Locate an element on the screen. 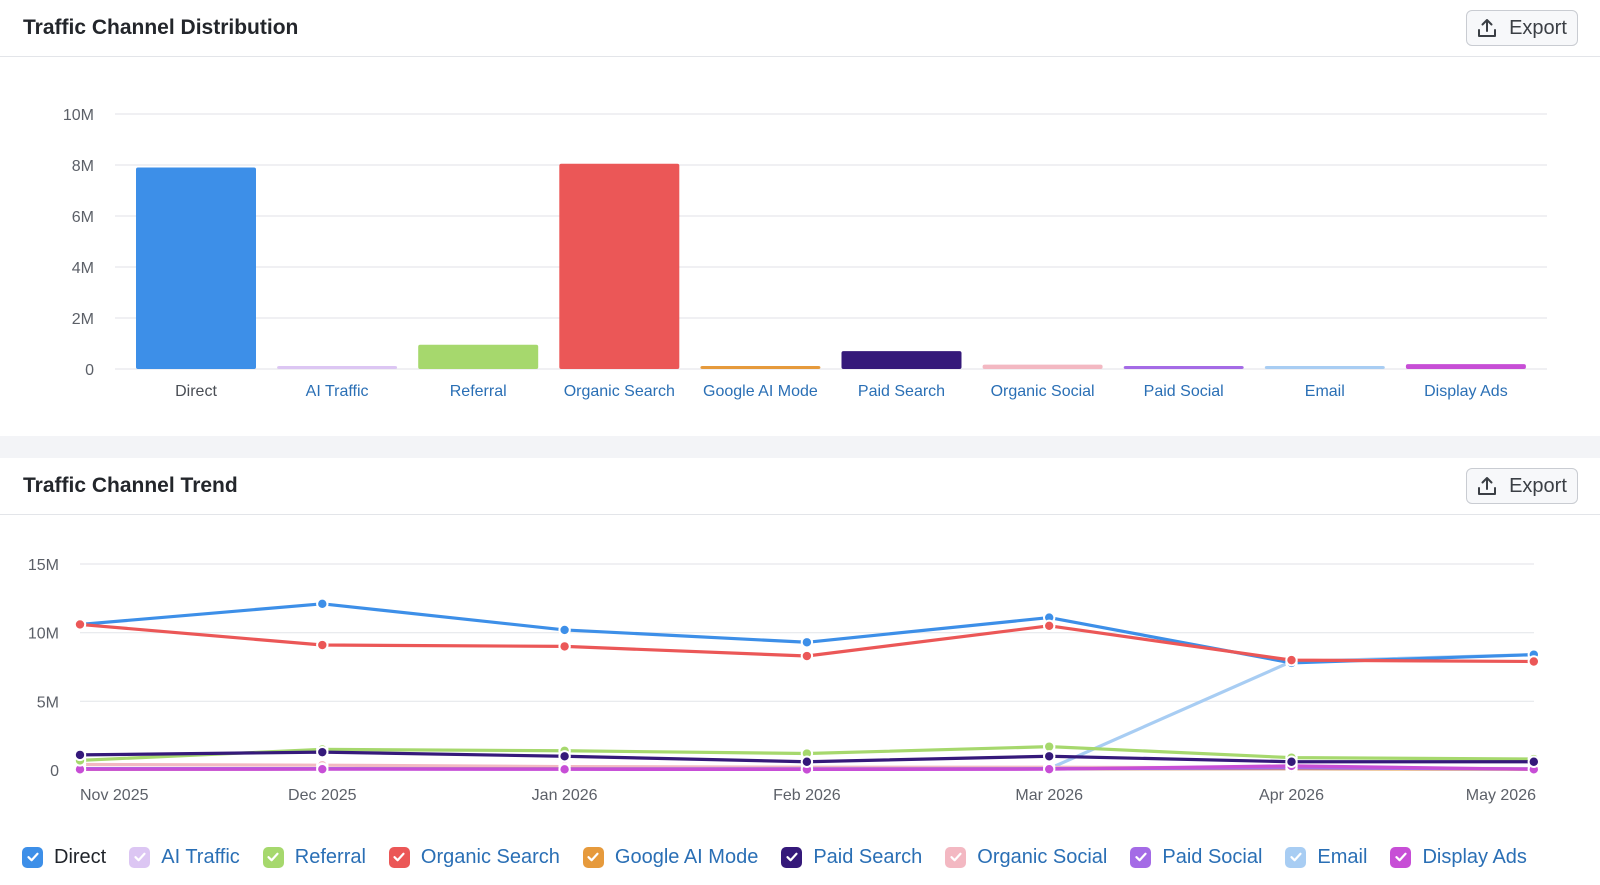 The image size is (1600, 885). legend-item-paid-search: Paid Search is located at coordinates (851, 857).